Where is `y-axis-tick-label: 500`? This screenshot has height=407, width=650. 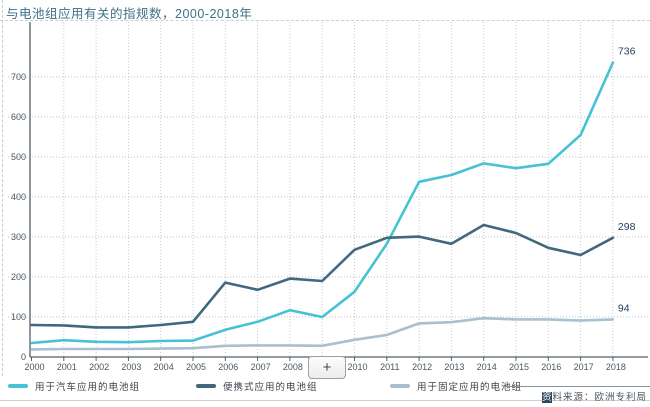
y-axis-tick-label: 500 is located at coordinates (18, 157).